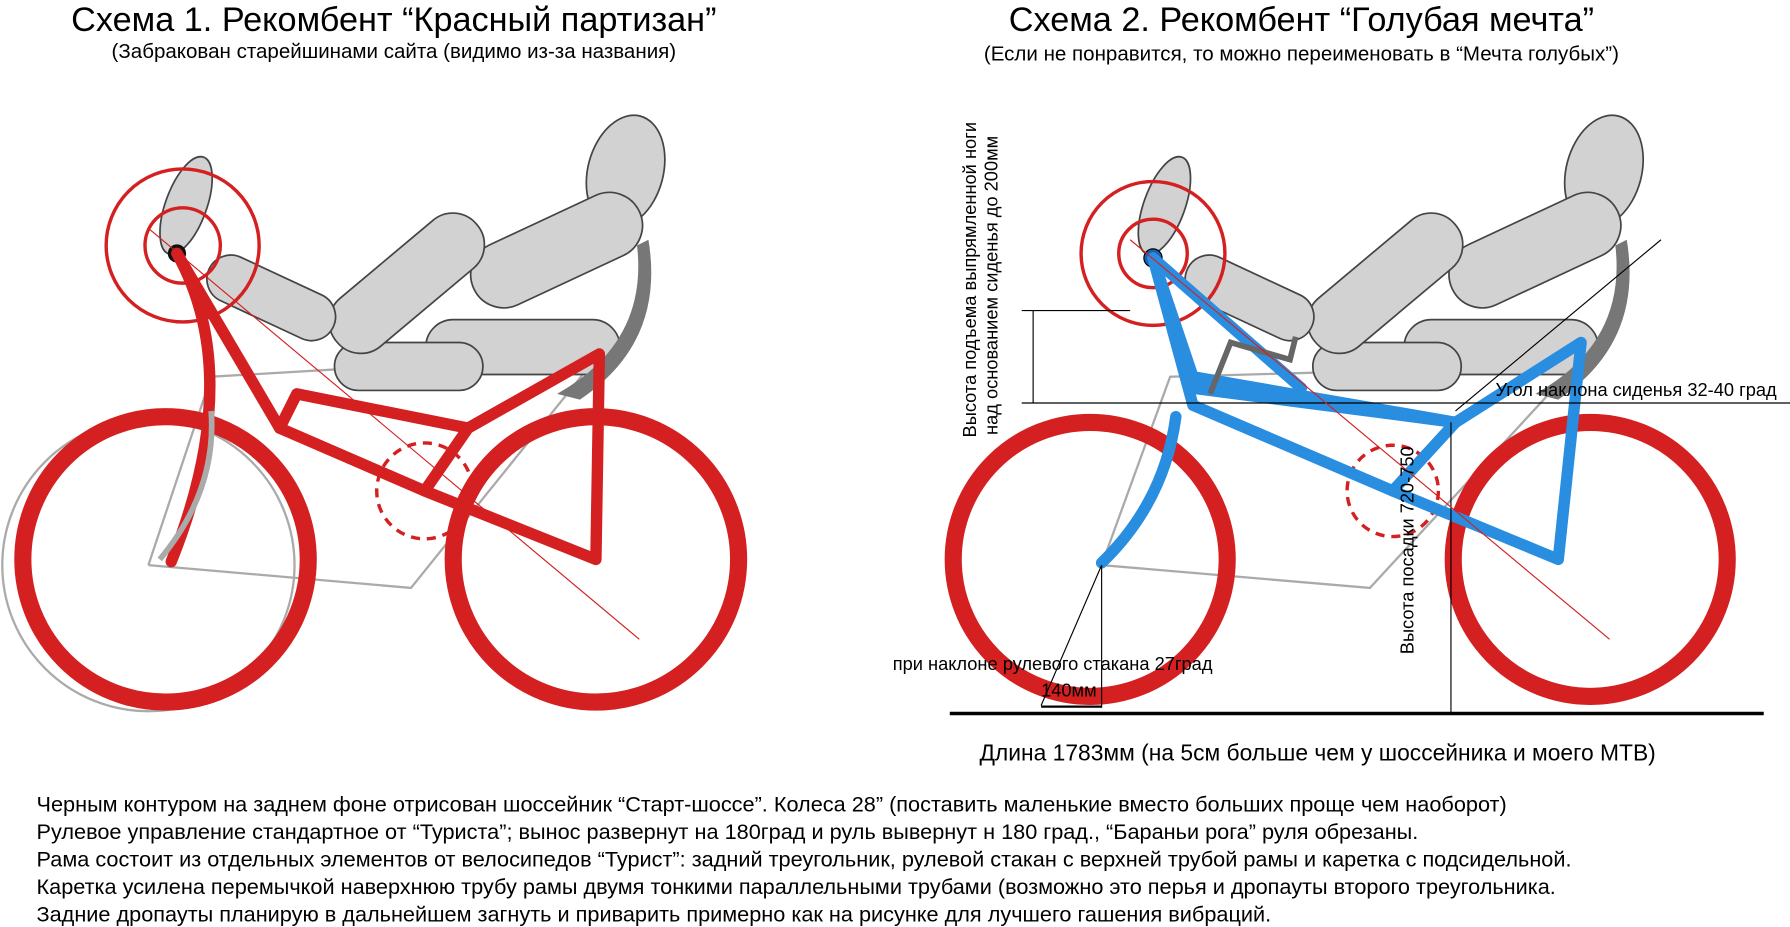 This screenshot has height=927, width=1790. I want to click on scheme-title: Схема 2. Рекомбент “Голубая мечта”, so click(1301, 20).